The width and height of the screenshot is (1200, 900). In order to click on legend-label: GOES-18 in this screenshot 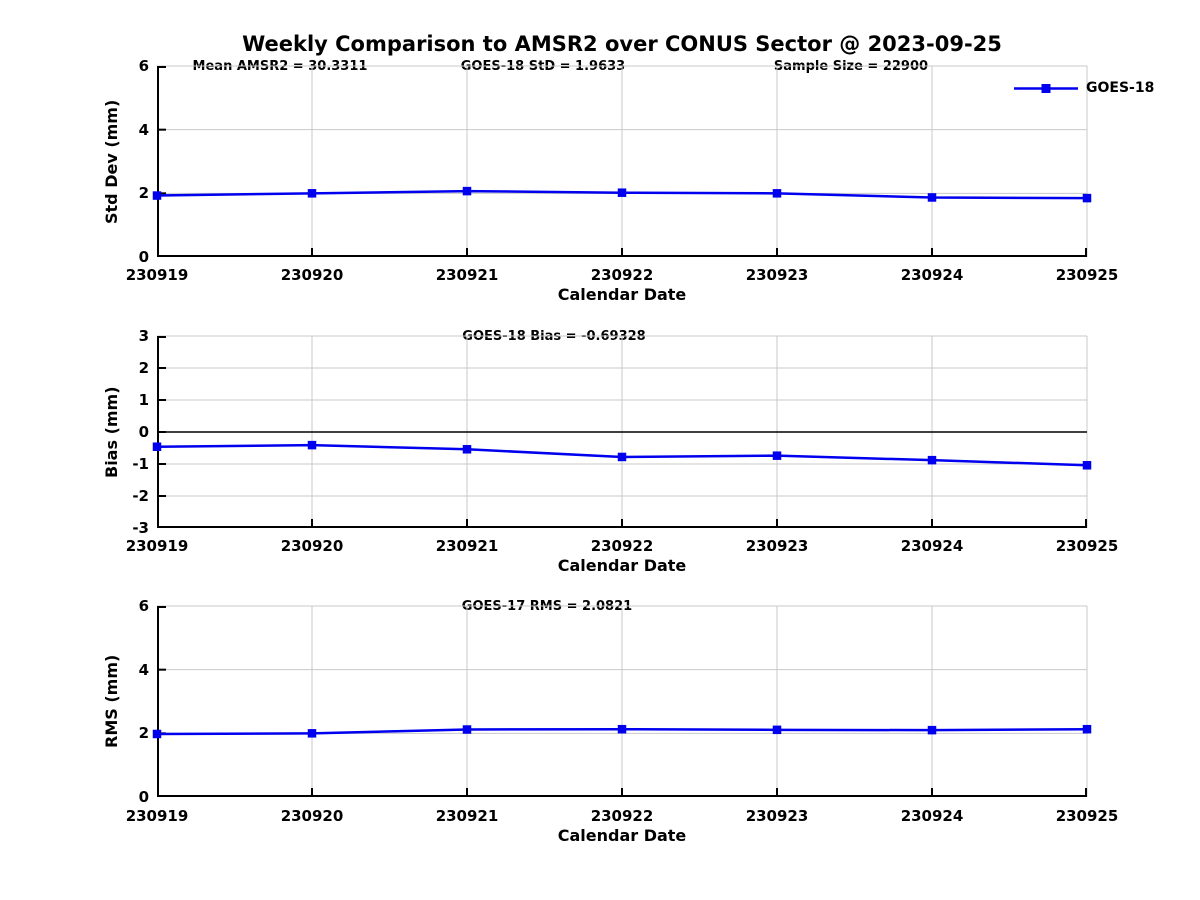, I will do `click(1120, 88)`.